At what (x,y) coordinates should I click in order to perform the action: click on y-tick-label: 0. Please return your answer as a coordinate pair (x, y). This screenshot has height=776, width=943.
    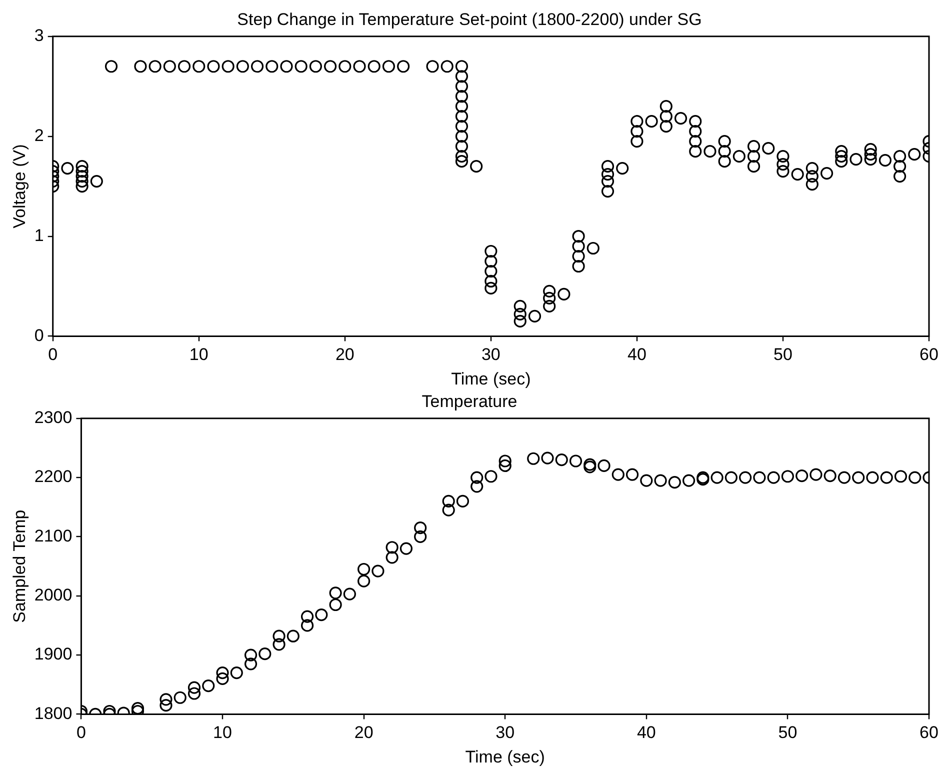
    Looking at the image, I should click on (39, 335).